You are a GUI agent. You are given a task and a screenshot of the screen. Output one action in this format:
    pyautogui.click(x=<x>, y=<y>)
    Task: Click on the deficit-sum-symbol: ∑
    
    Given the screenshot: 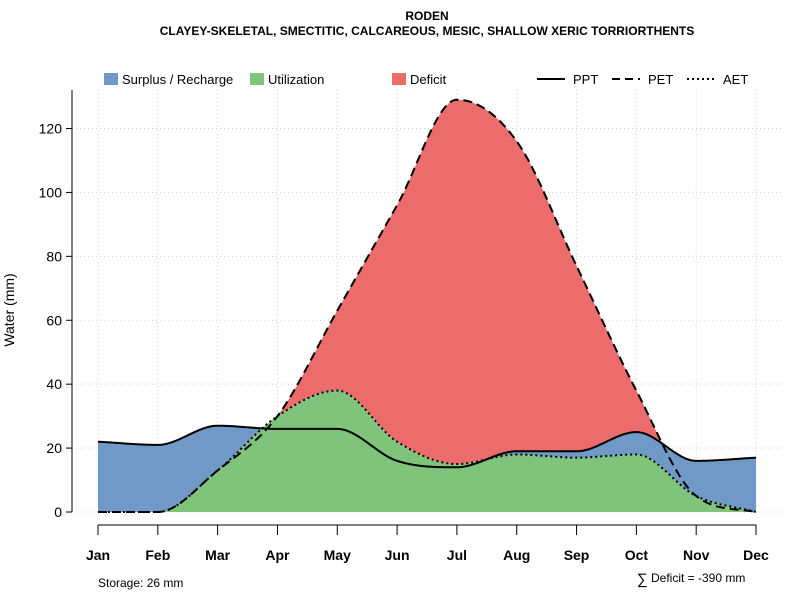 What is the action you would take?
    pyautogui.click(x=642, y=579)
    